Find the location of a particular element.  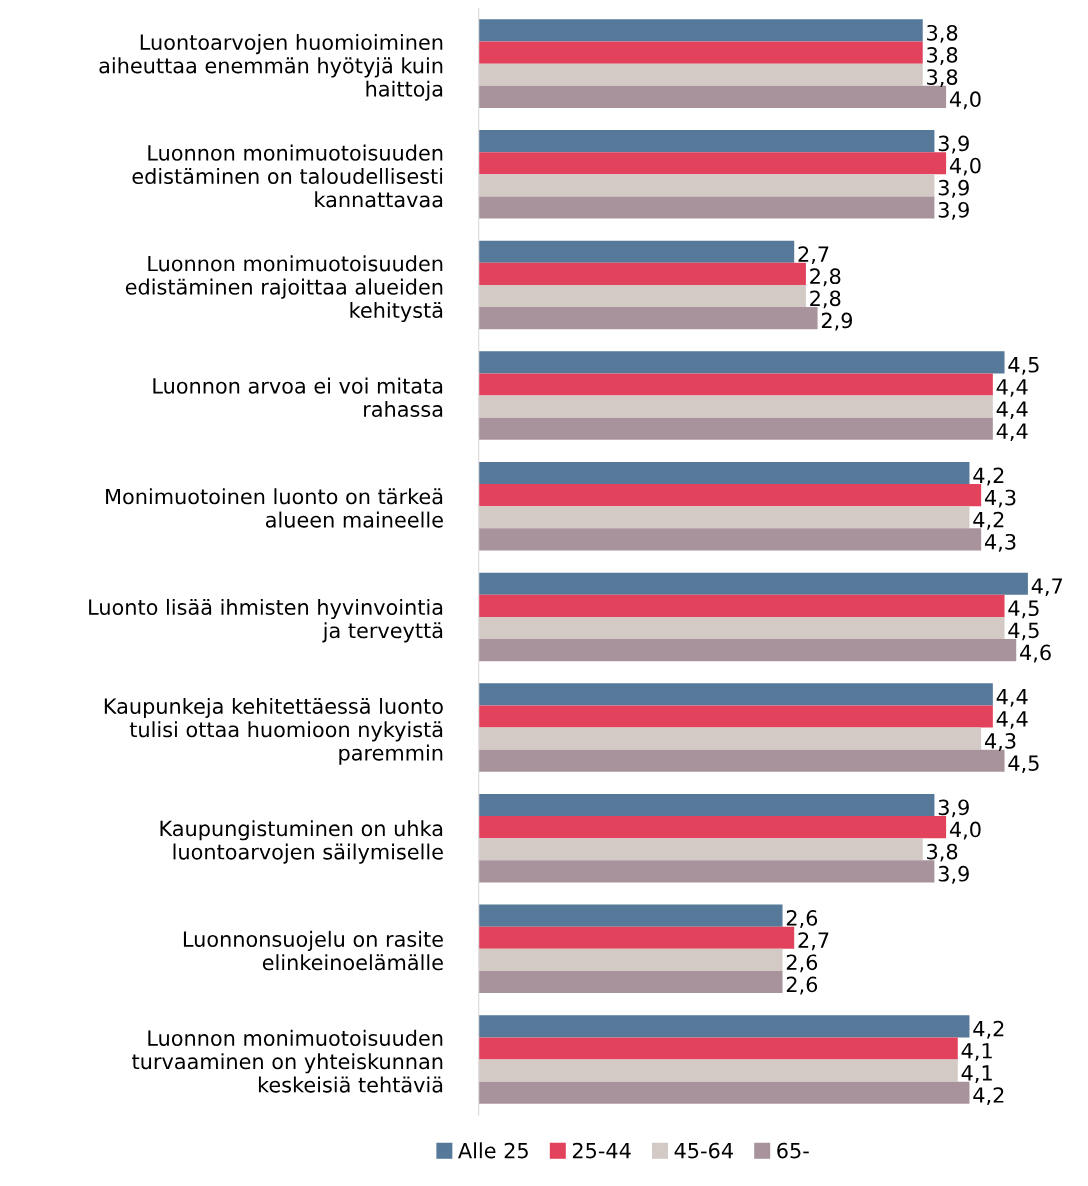

y-tick-label: Luonto lisää ihmisten hyvinvointia ja terveyttä is located at coordinates (266, 620).